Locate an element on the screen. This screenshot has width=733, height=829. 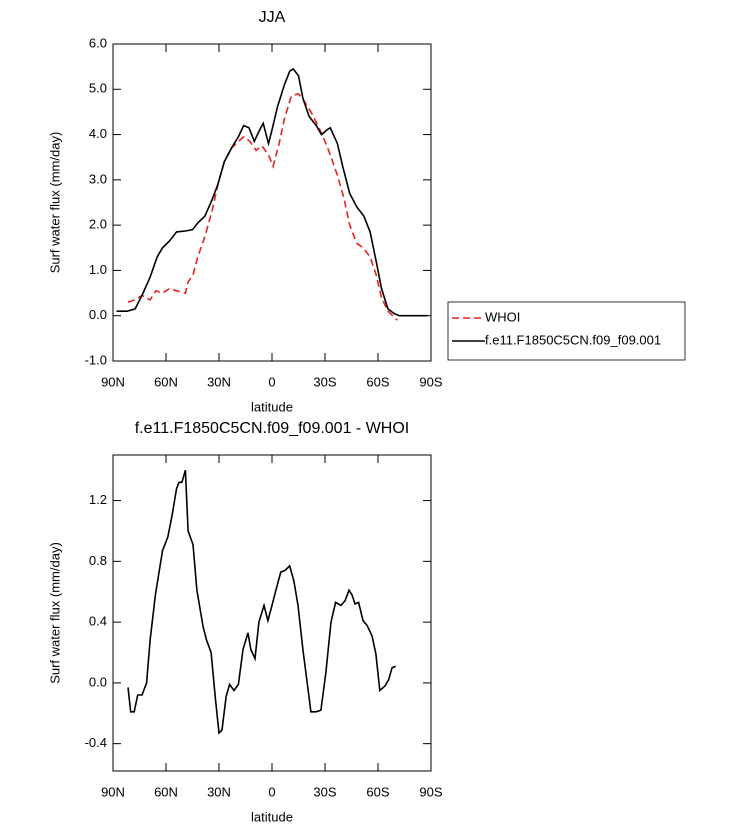
y-tick-label: 5.0 is located at coordinates (98, 88).